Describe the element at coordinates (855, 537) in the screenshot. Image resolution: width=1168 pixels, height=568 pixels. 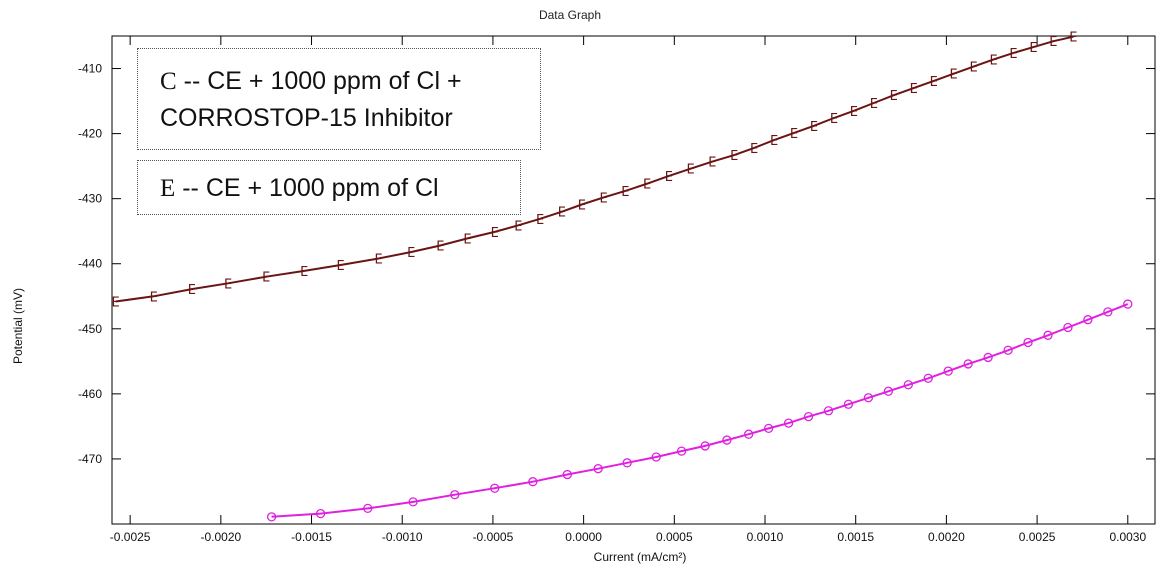
I see `x-tick-label: 0.0015` at that location.